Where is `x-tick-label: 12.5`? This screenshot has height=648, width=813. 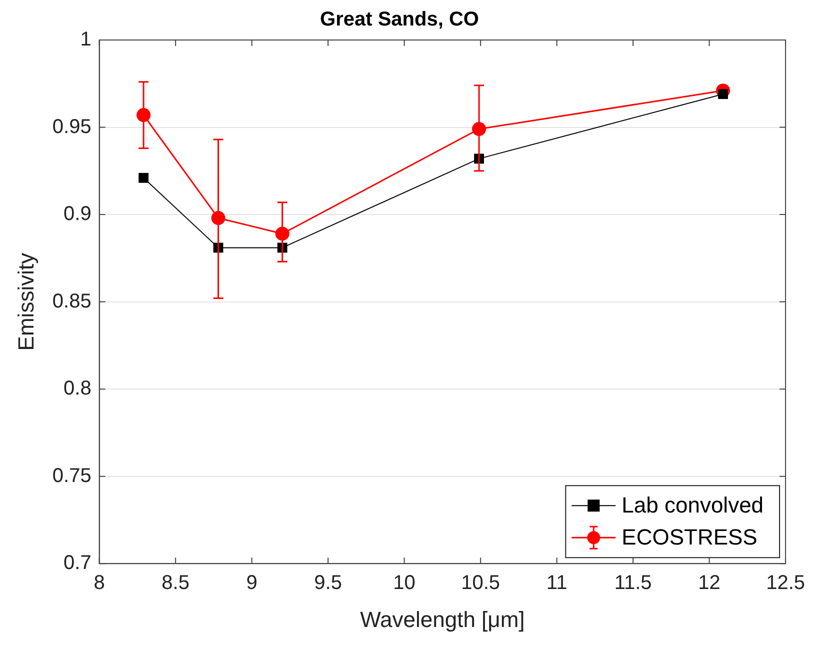
x-tick-label: 12.5 is located at coordinates (786, 583).